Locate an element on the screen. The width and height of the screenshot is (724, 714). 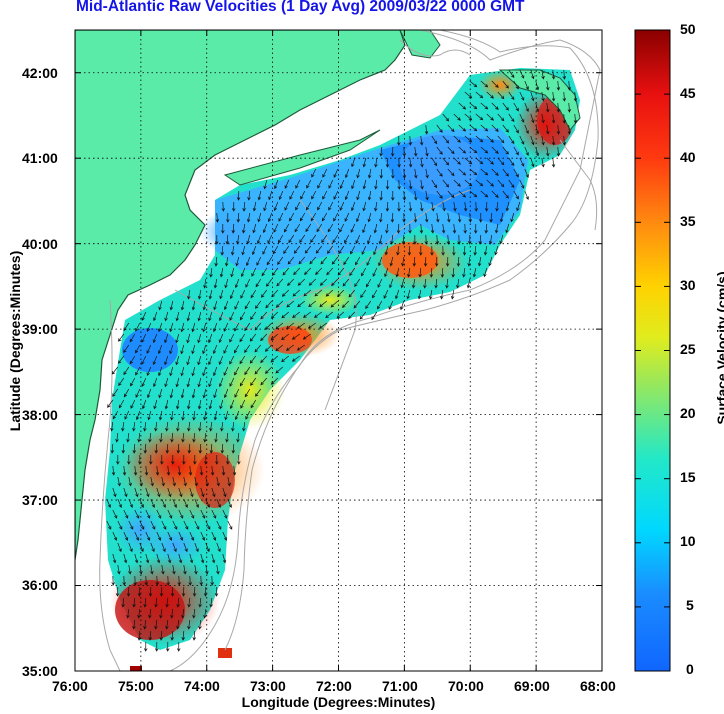
x-tick-label: 71:00 is located at coordinates (400, 686).